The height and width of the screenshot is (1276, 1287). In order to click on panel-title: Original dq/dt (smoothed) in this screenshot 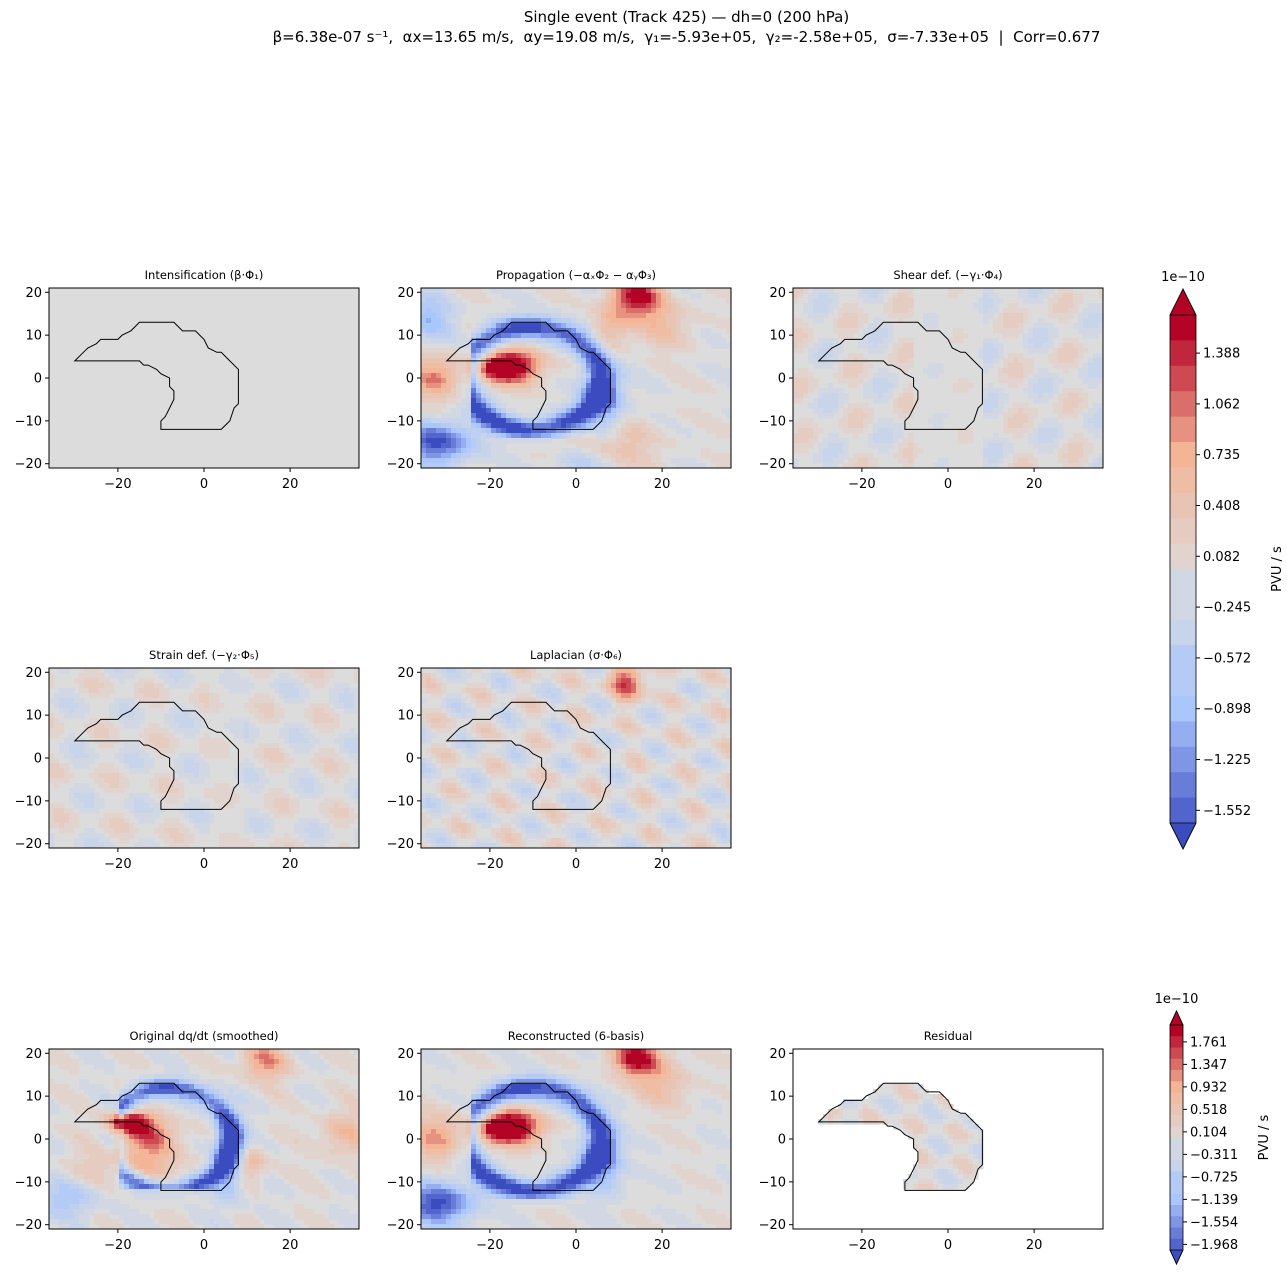, I will do `click(203, 1036)`.